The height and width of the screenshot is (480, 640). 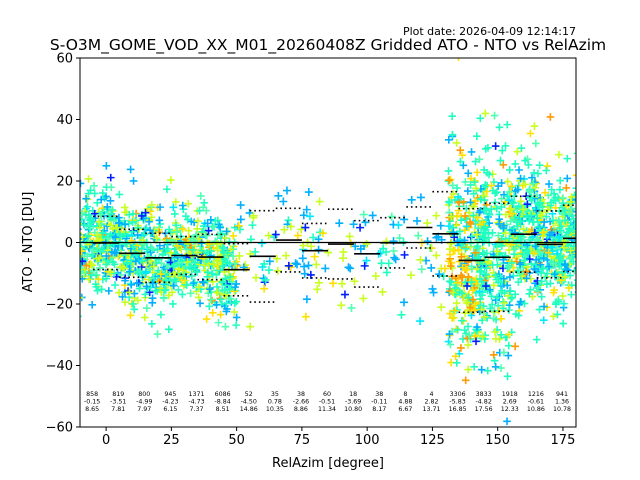 I want to click on y-tick-label: −20, so click(x=59, y=305).